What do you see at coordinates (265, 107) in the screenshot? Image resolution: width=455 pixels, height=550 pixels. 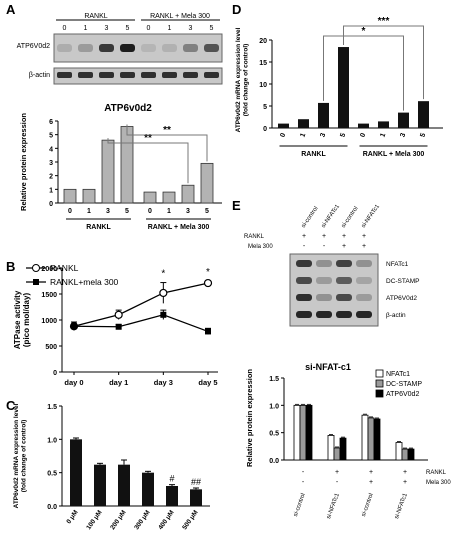 I see `chart-d-y-tick-label: 5` at bounding box center [265, 107].